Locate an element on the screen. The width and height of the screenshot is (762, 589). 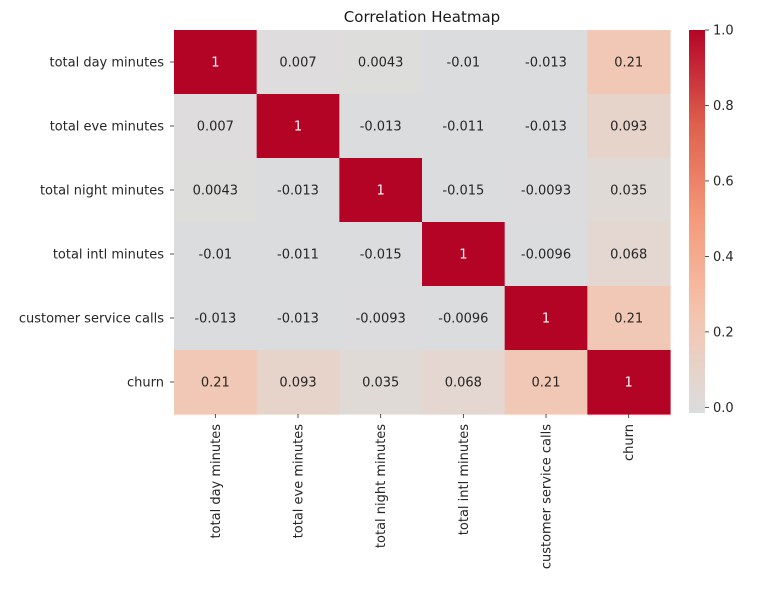
column-label-2: total night minutes is located at coordinates (381, 486).